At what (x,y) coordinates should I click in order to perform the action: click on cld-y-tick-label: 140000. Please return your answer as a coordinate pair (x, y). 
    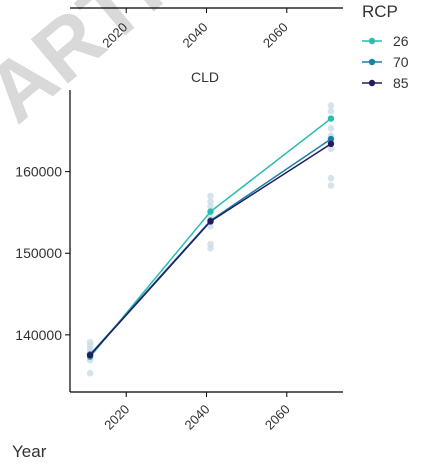
    Looking at the image, I should click on (38, 335).